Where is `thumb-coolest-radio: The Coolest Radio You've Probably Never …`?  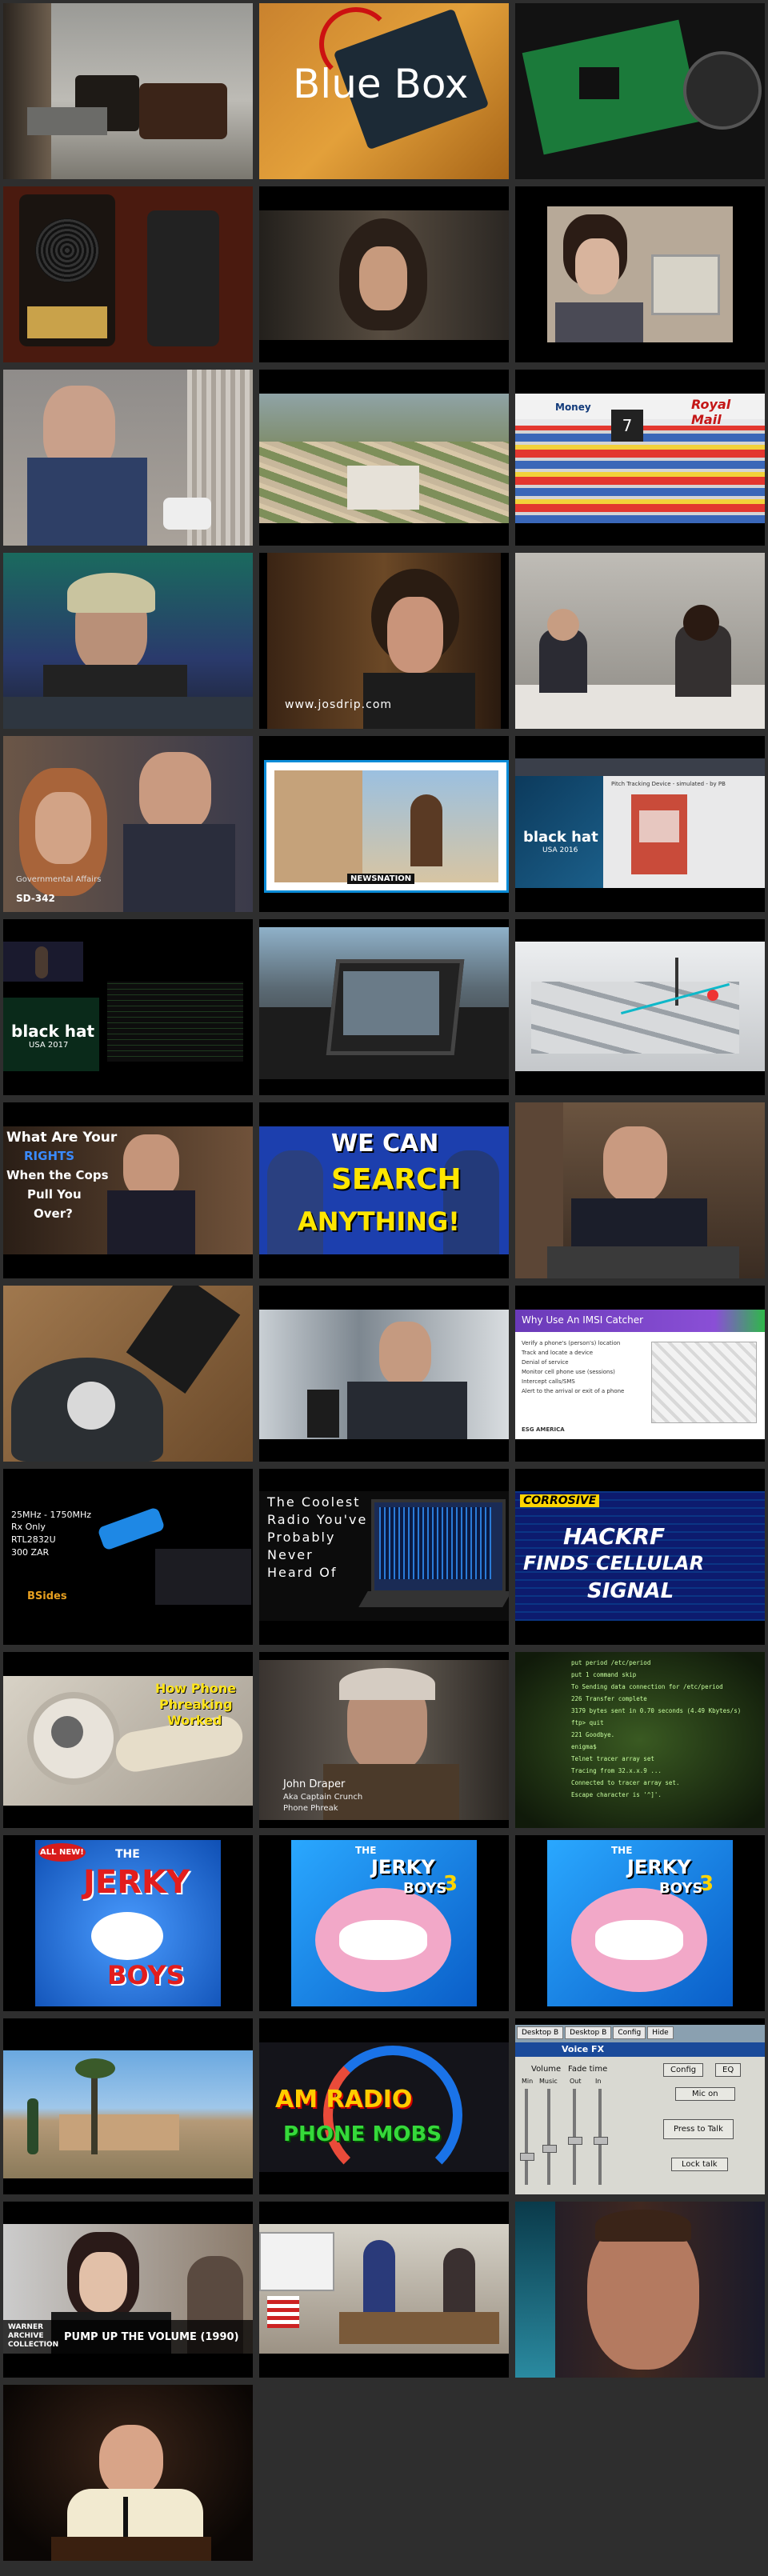 thumb-coolest-radio: The Coolest Radio You've Probably Never … is located at coordinates (384, 1557).